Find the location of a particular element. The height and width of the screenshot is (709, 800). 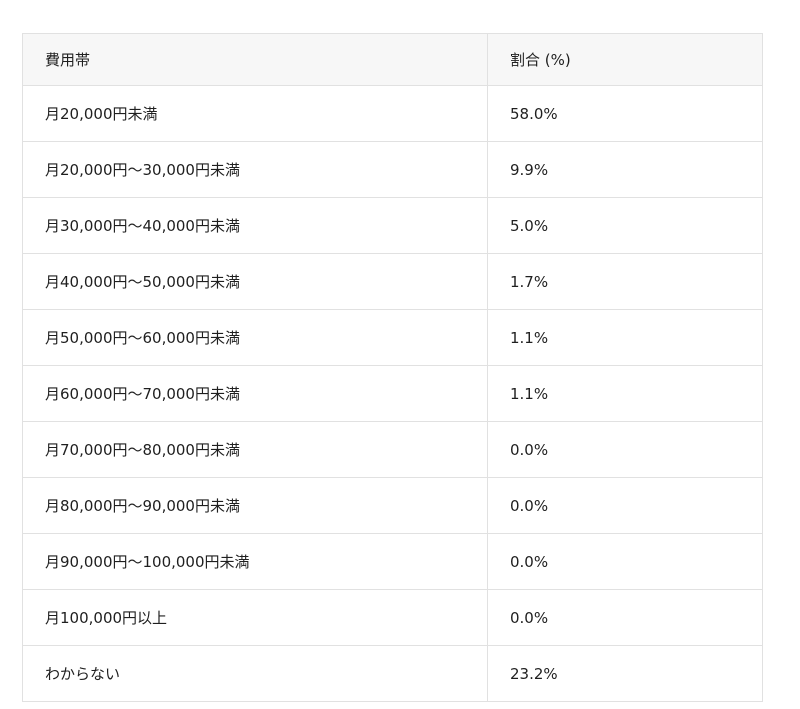

cost-band-cell: 月60,000円〜70,000円未満 is located at coordinates (255, 393).